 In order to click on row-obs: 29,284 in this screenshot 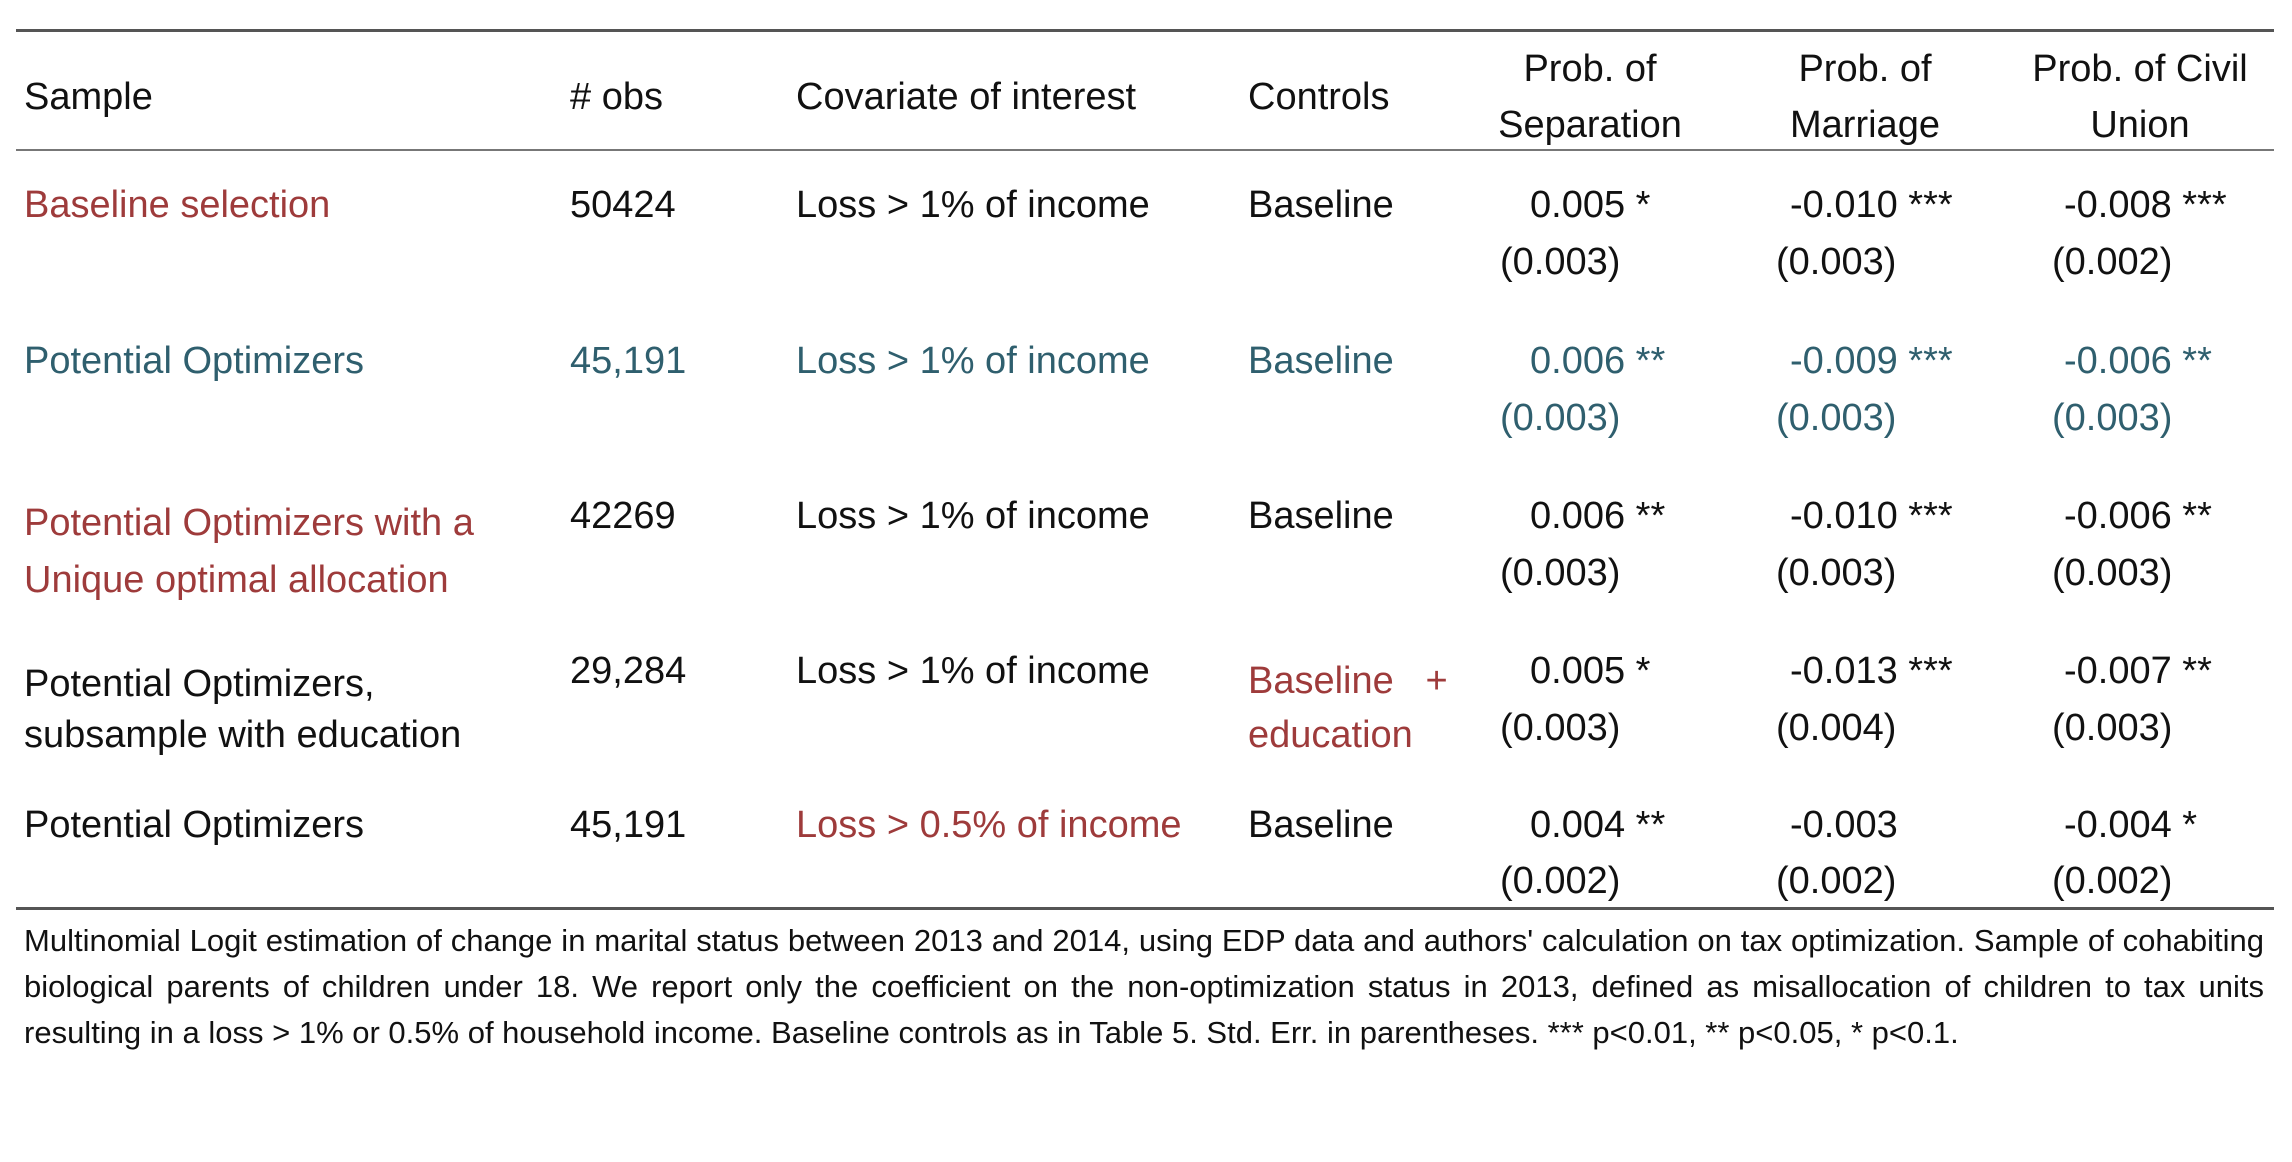, I will do `click(628, 671)`.